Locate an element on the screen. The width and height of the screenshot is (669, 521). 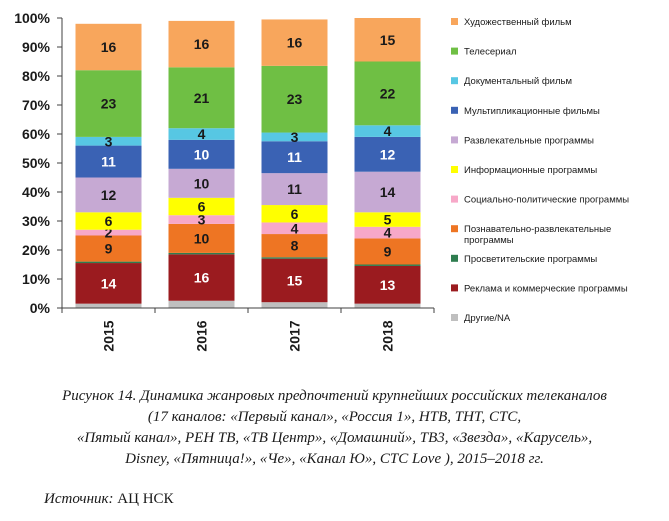
legend-item: Реклама и коммерческие программы is located at coordinates (539, 288).